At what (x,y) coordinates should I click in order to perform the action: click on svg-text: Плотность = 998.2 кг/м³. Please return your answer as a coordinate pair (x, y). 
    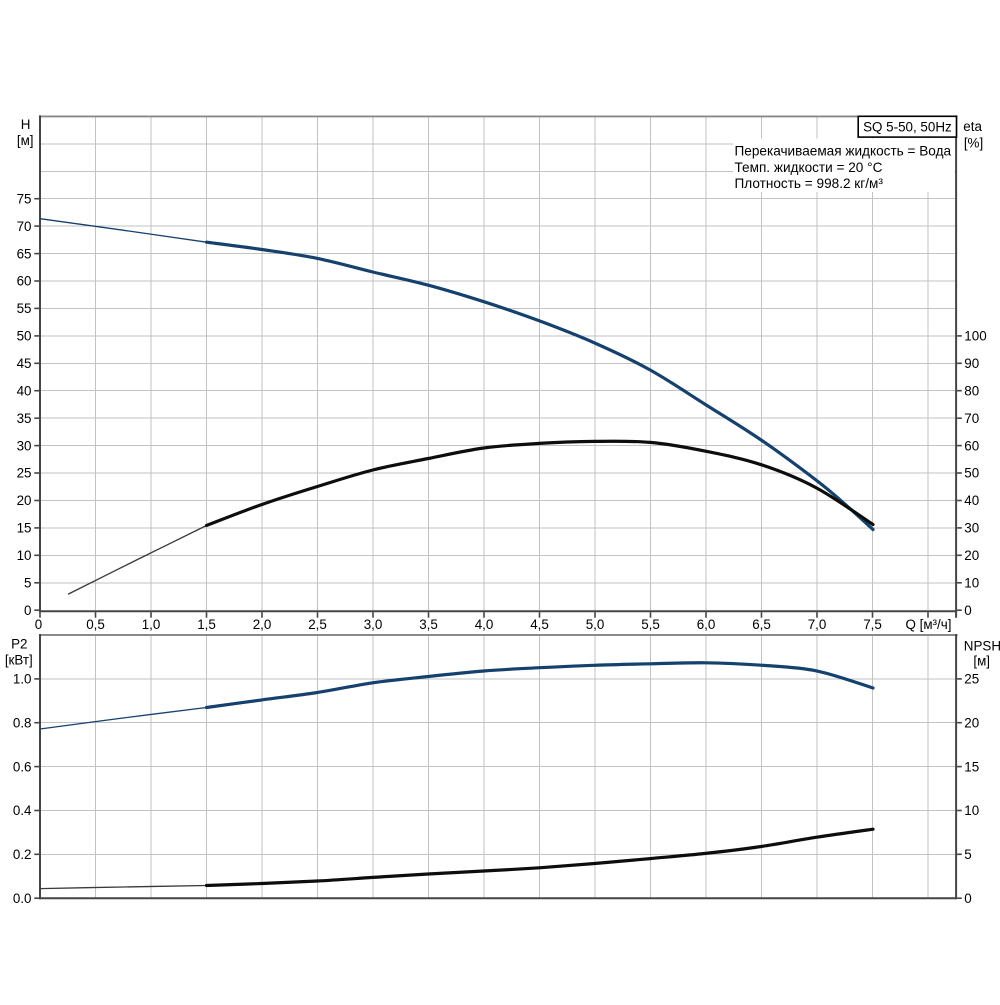
    Looking at the image, I should click on (809, 183).